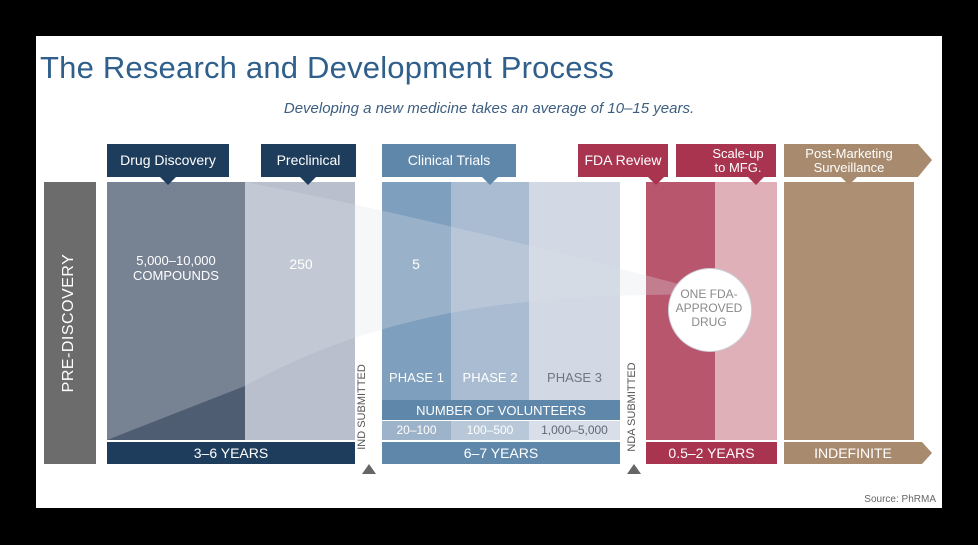 The image size is (978, 545). Describe the element at coordinates (574, 291) in the screenshot. I see `phase-3-column` at that location.